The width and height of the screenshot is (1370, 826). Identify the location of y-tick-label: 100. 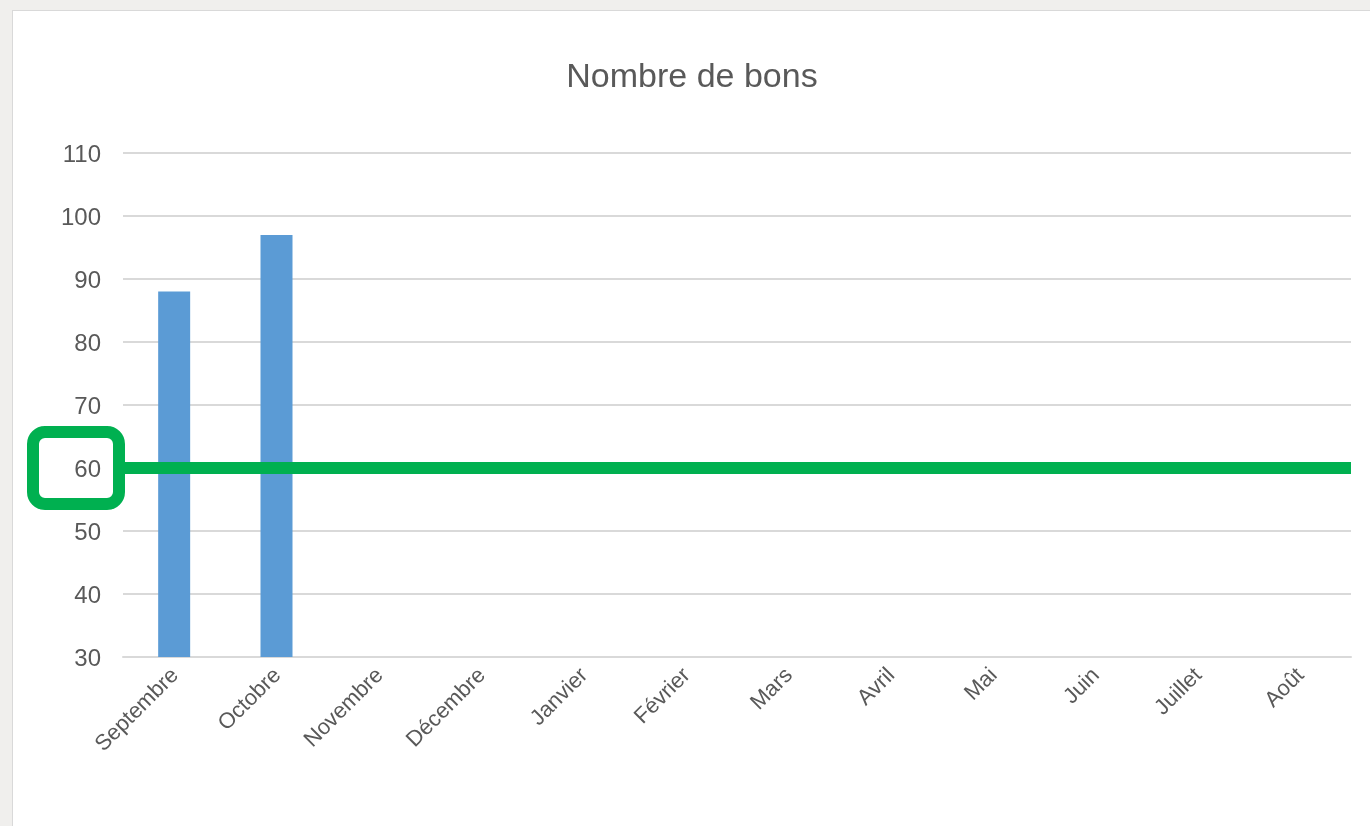
(80, 216).